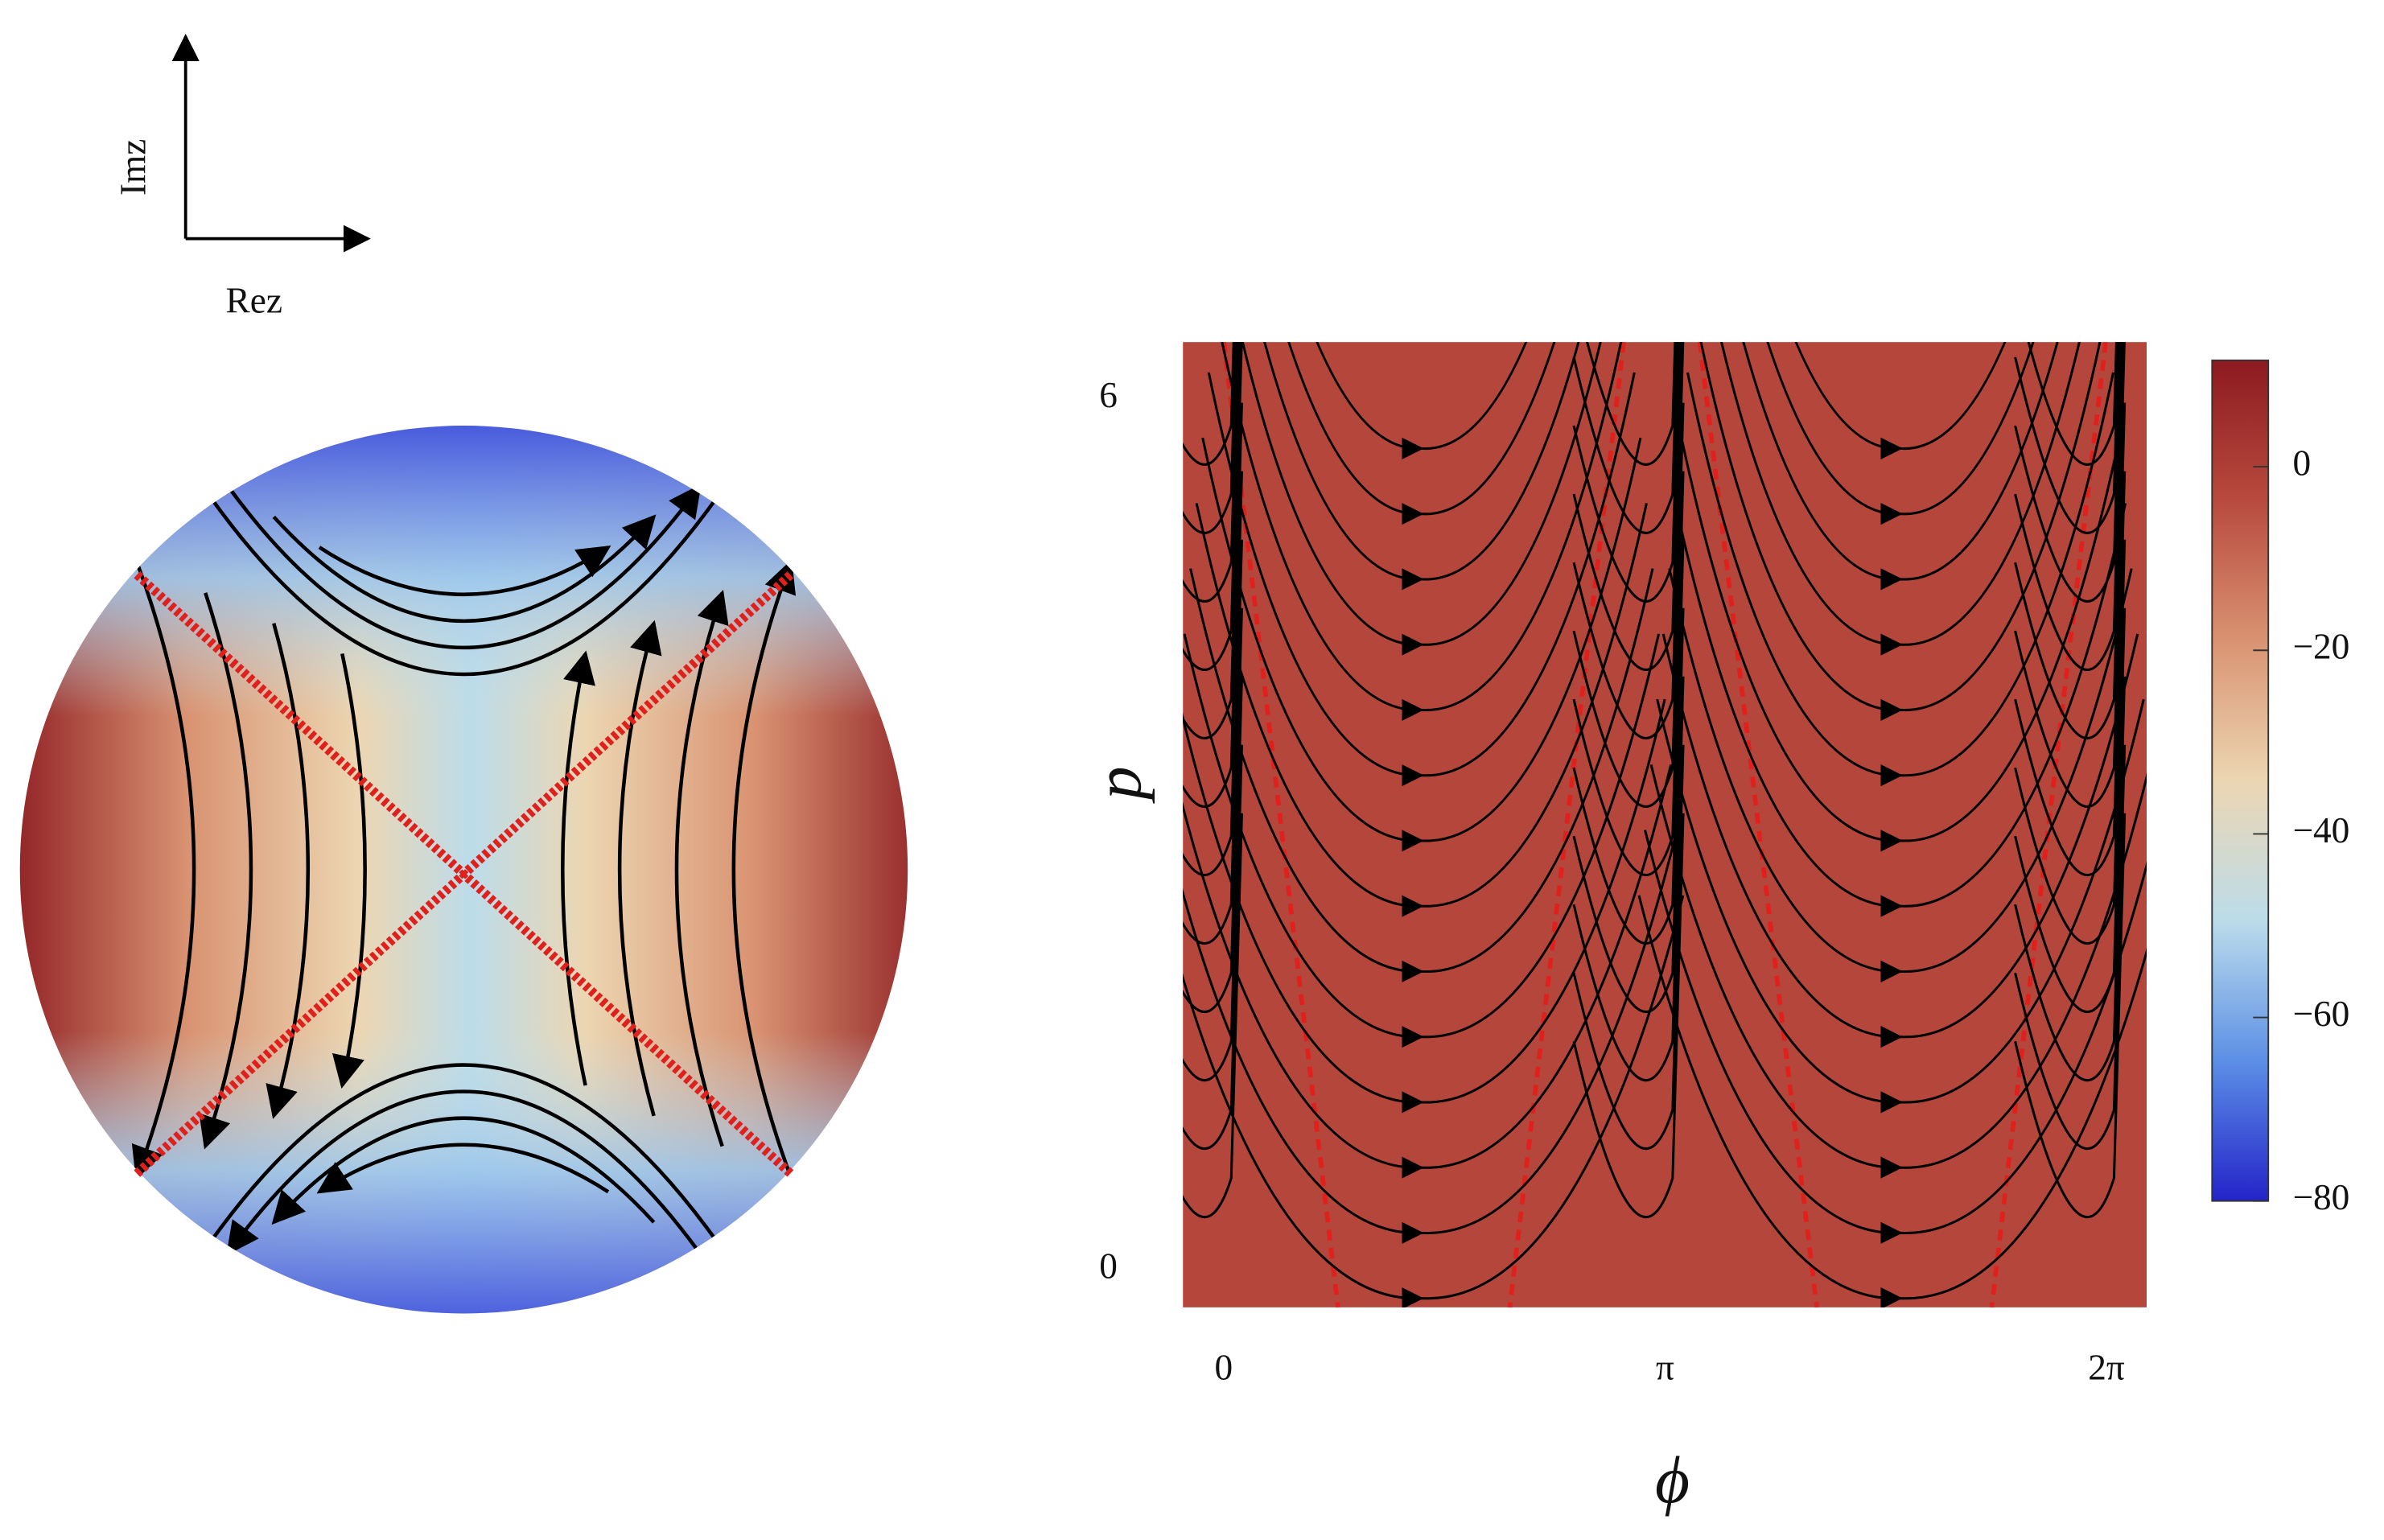 Image resolution: width=2384 pixels, height=1540 pixels. I want to click on colorbar-tick-label: −40, so click(2320, 830).